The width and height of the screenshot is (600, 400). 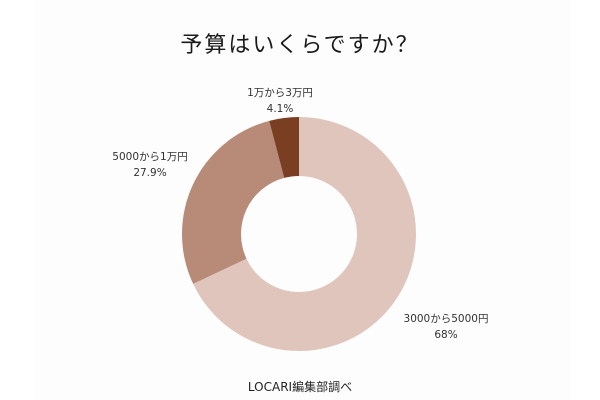 I want to click on slice-label-percent: 4.1%, so click(x=280, y=109).